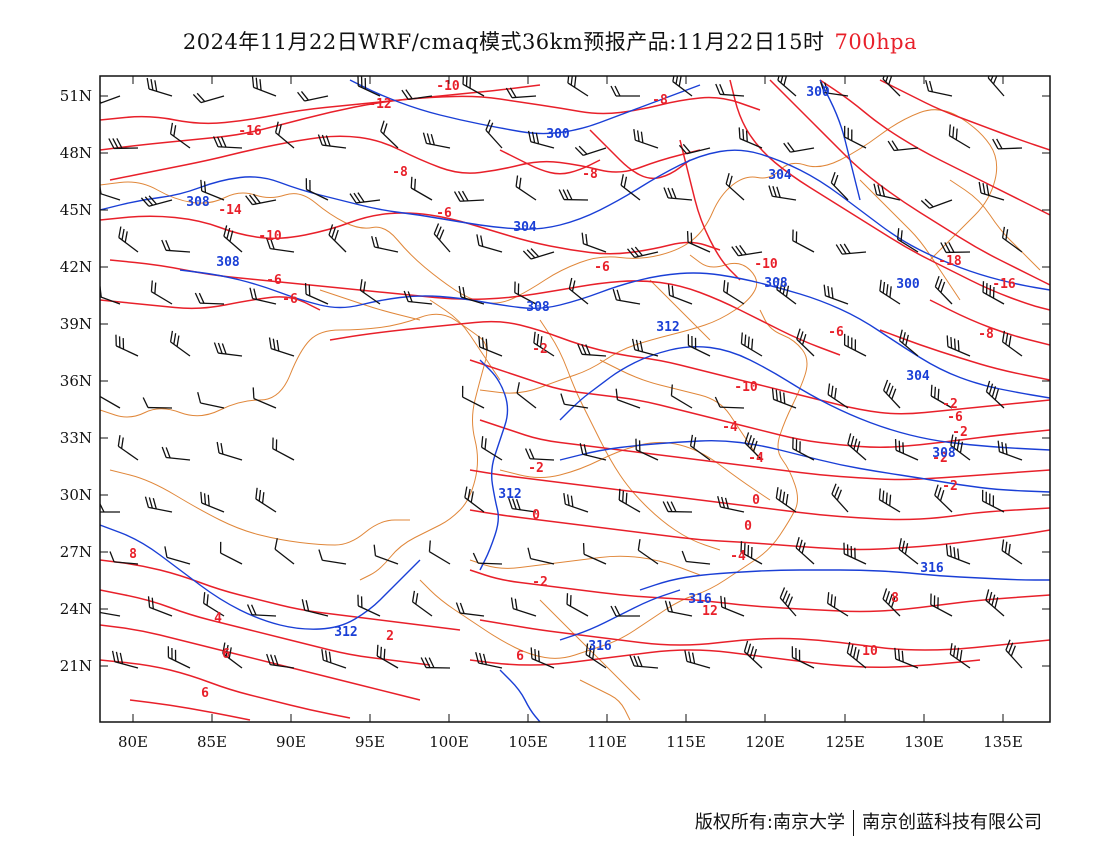  What do you see at coordinates (686, 742) in the screenshot?
I see `lon-label: 115E` at bounding box center [686, 742].